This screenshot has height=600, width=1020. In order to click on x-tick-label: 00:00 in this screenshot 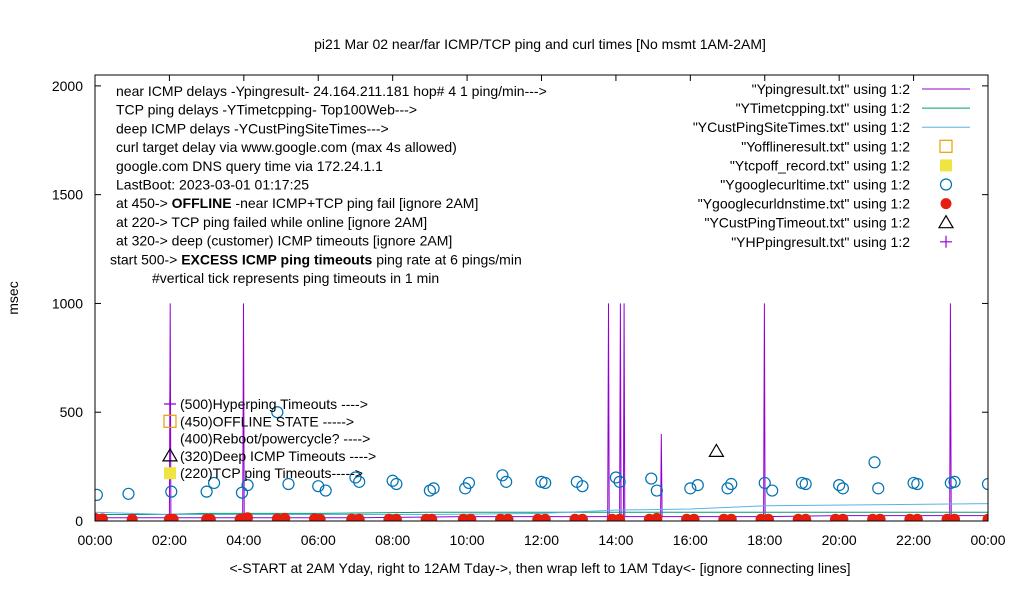, I will do `click(987, 540)`.